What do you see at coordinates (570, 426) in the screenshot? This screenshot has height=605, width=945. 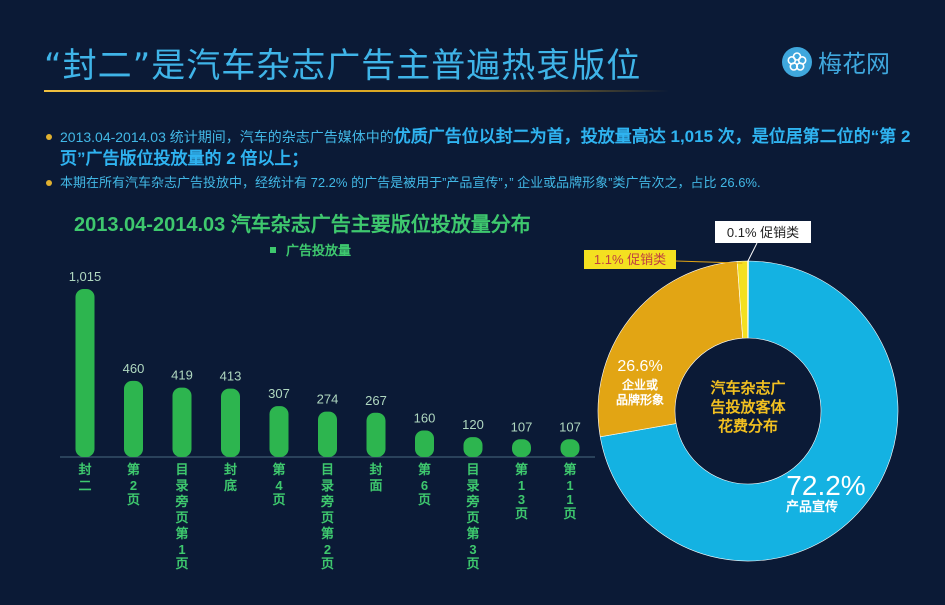 I see `value-label-10: 107` at bounding box center [570, 426].